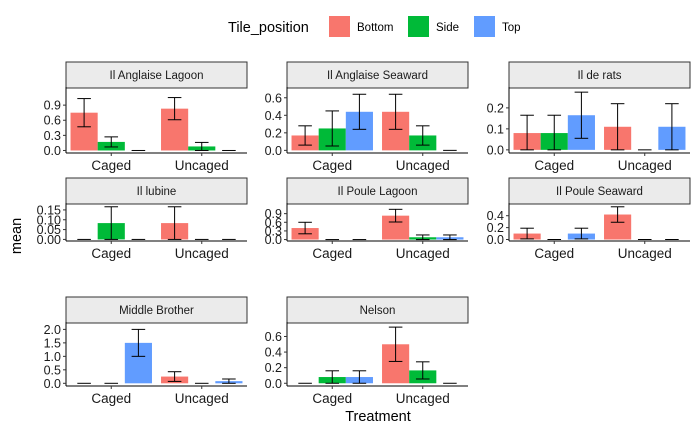  I want to click on facet-panel: Nelson 0.0 0.20.4 0.6 Caged Uncaged, so click(367, 351).